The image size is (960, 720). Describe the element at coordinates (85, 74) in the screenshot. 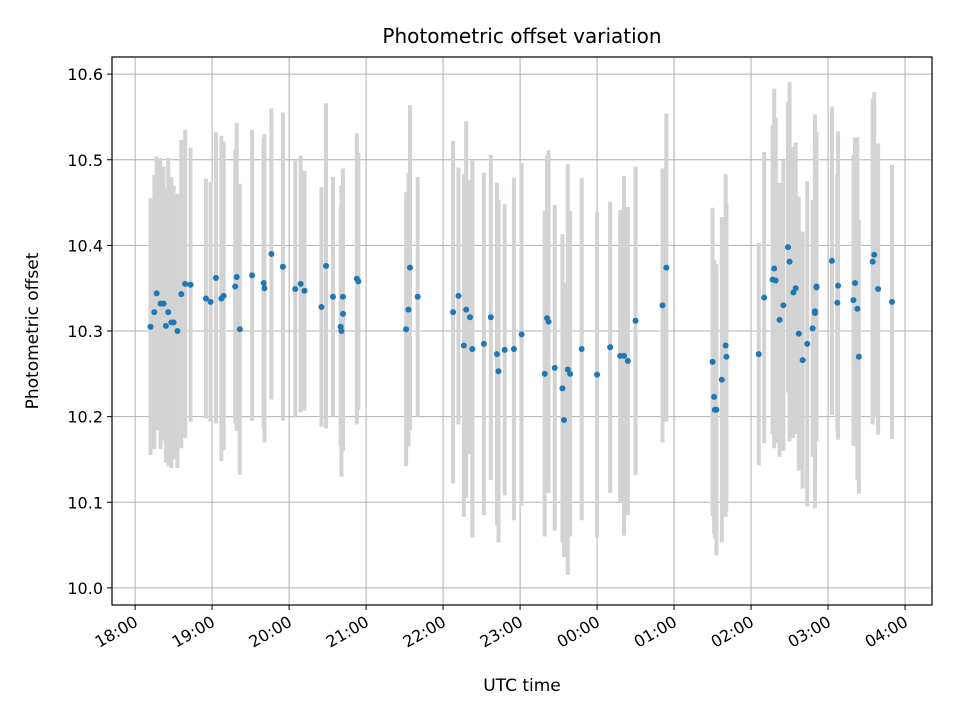

I see `y-tick-label: 10.6` at that location.